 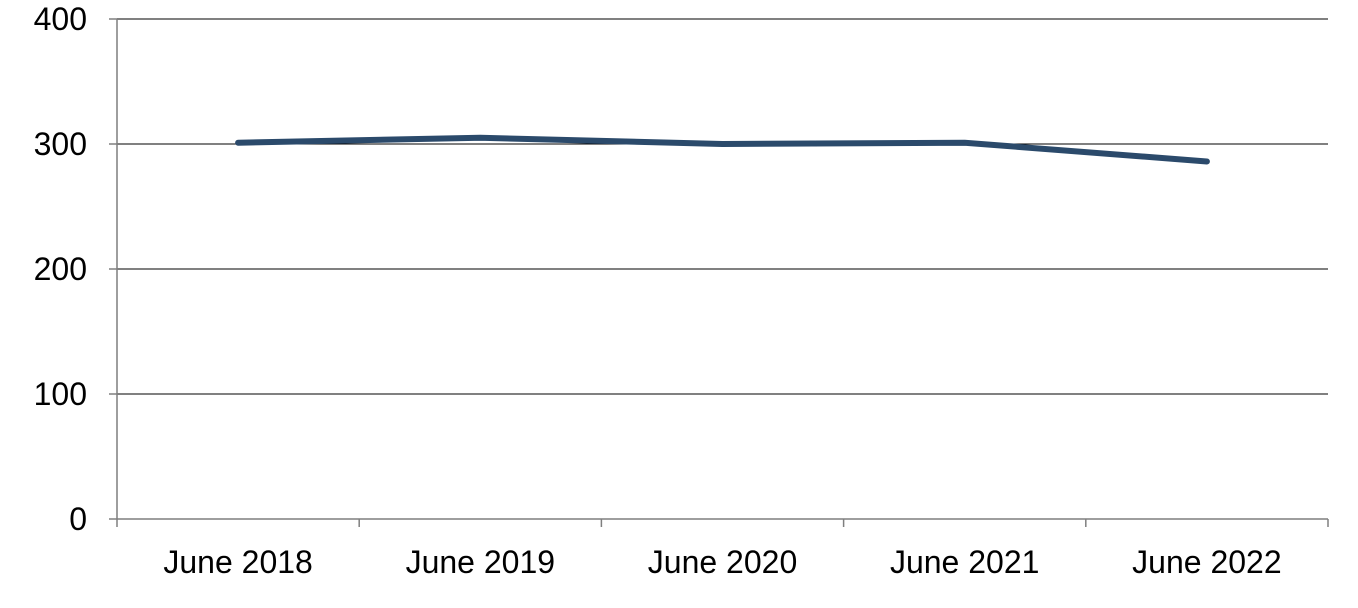 What do you see at coordinates (60, 19) in the screenshot?
I see `y-tick-label: 400` at bounding box center [60, 19].